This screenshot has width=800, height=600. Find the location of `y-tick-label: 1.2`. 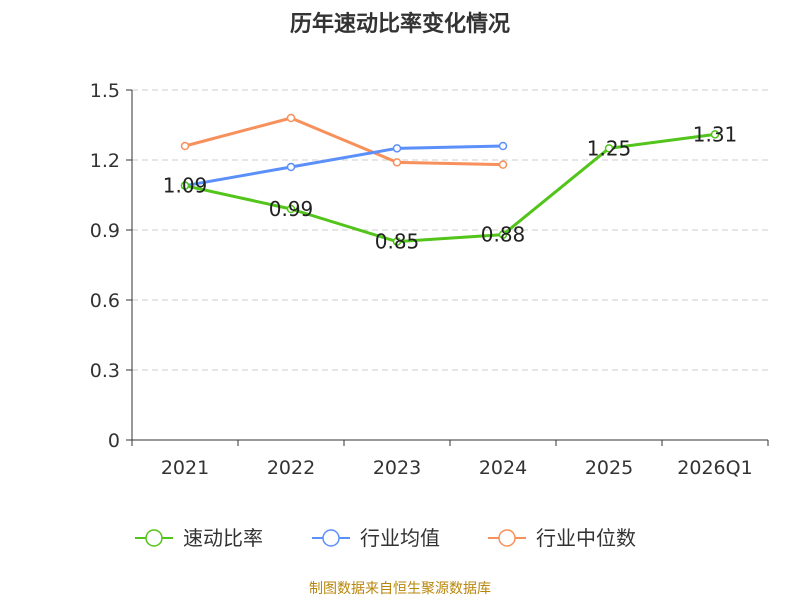

y-tick-label: 1.2 is located at coordinates (105, 161).